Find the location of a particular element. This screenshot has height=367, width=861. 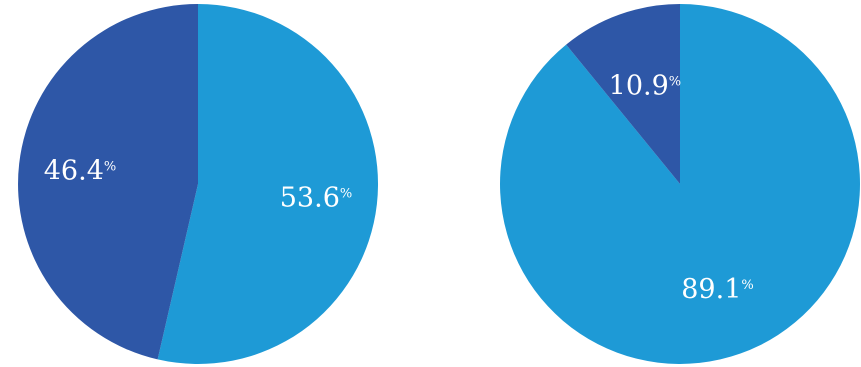

slice-value: 89.1 is located at coordinates (711, 289).